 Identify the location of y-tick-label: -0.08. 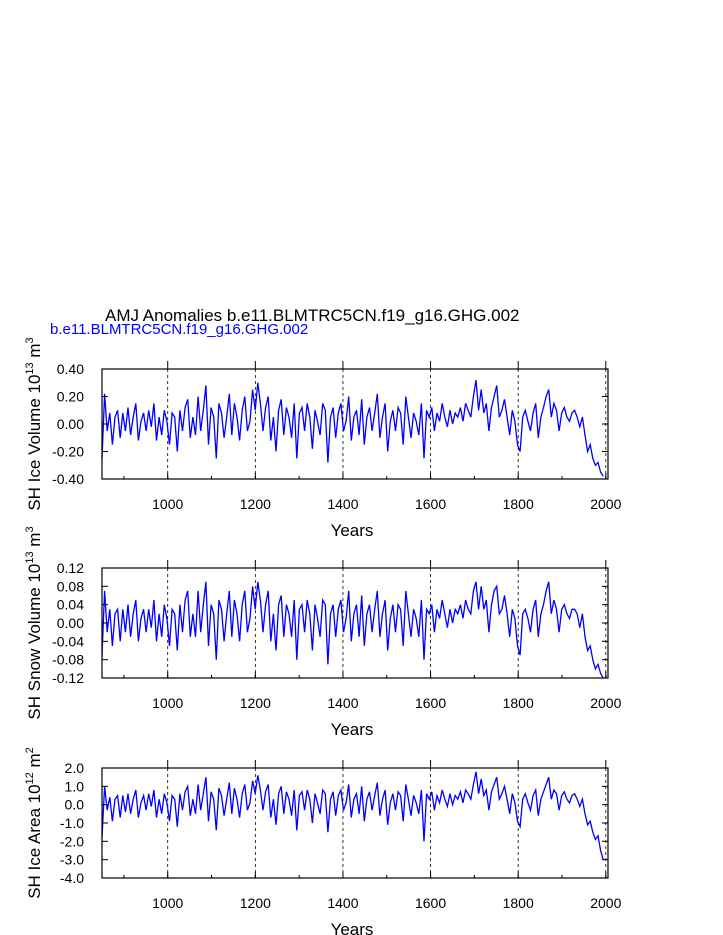
(68, 660).